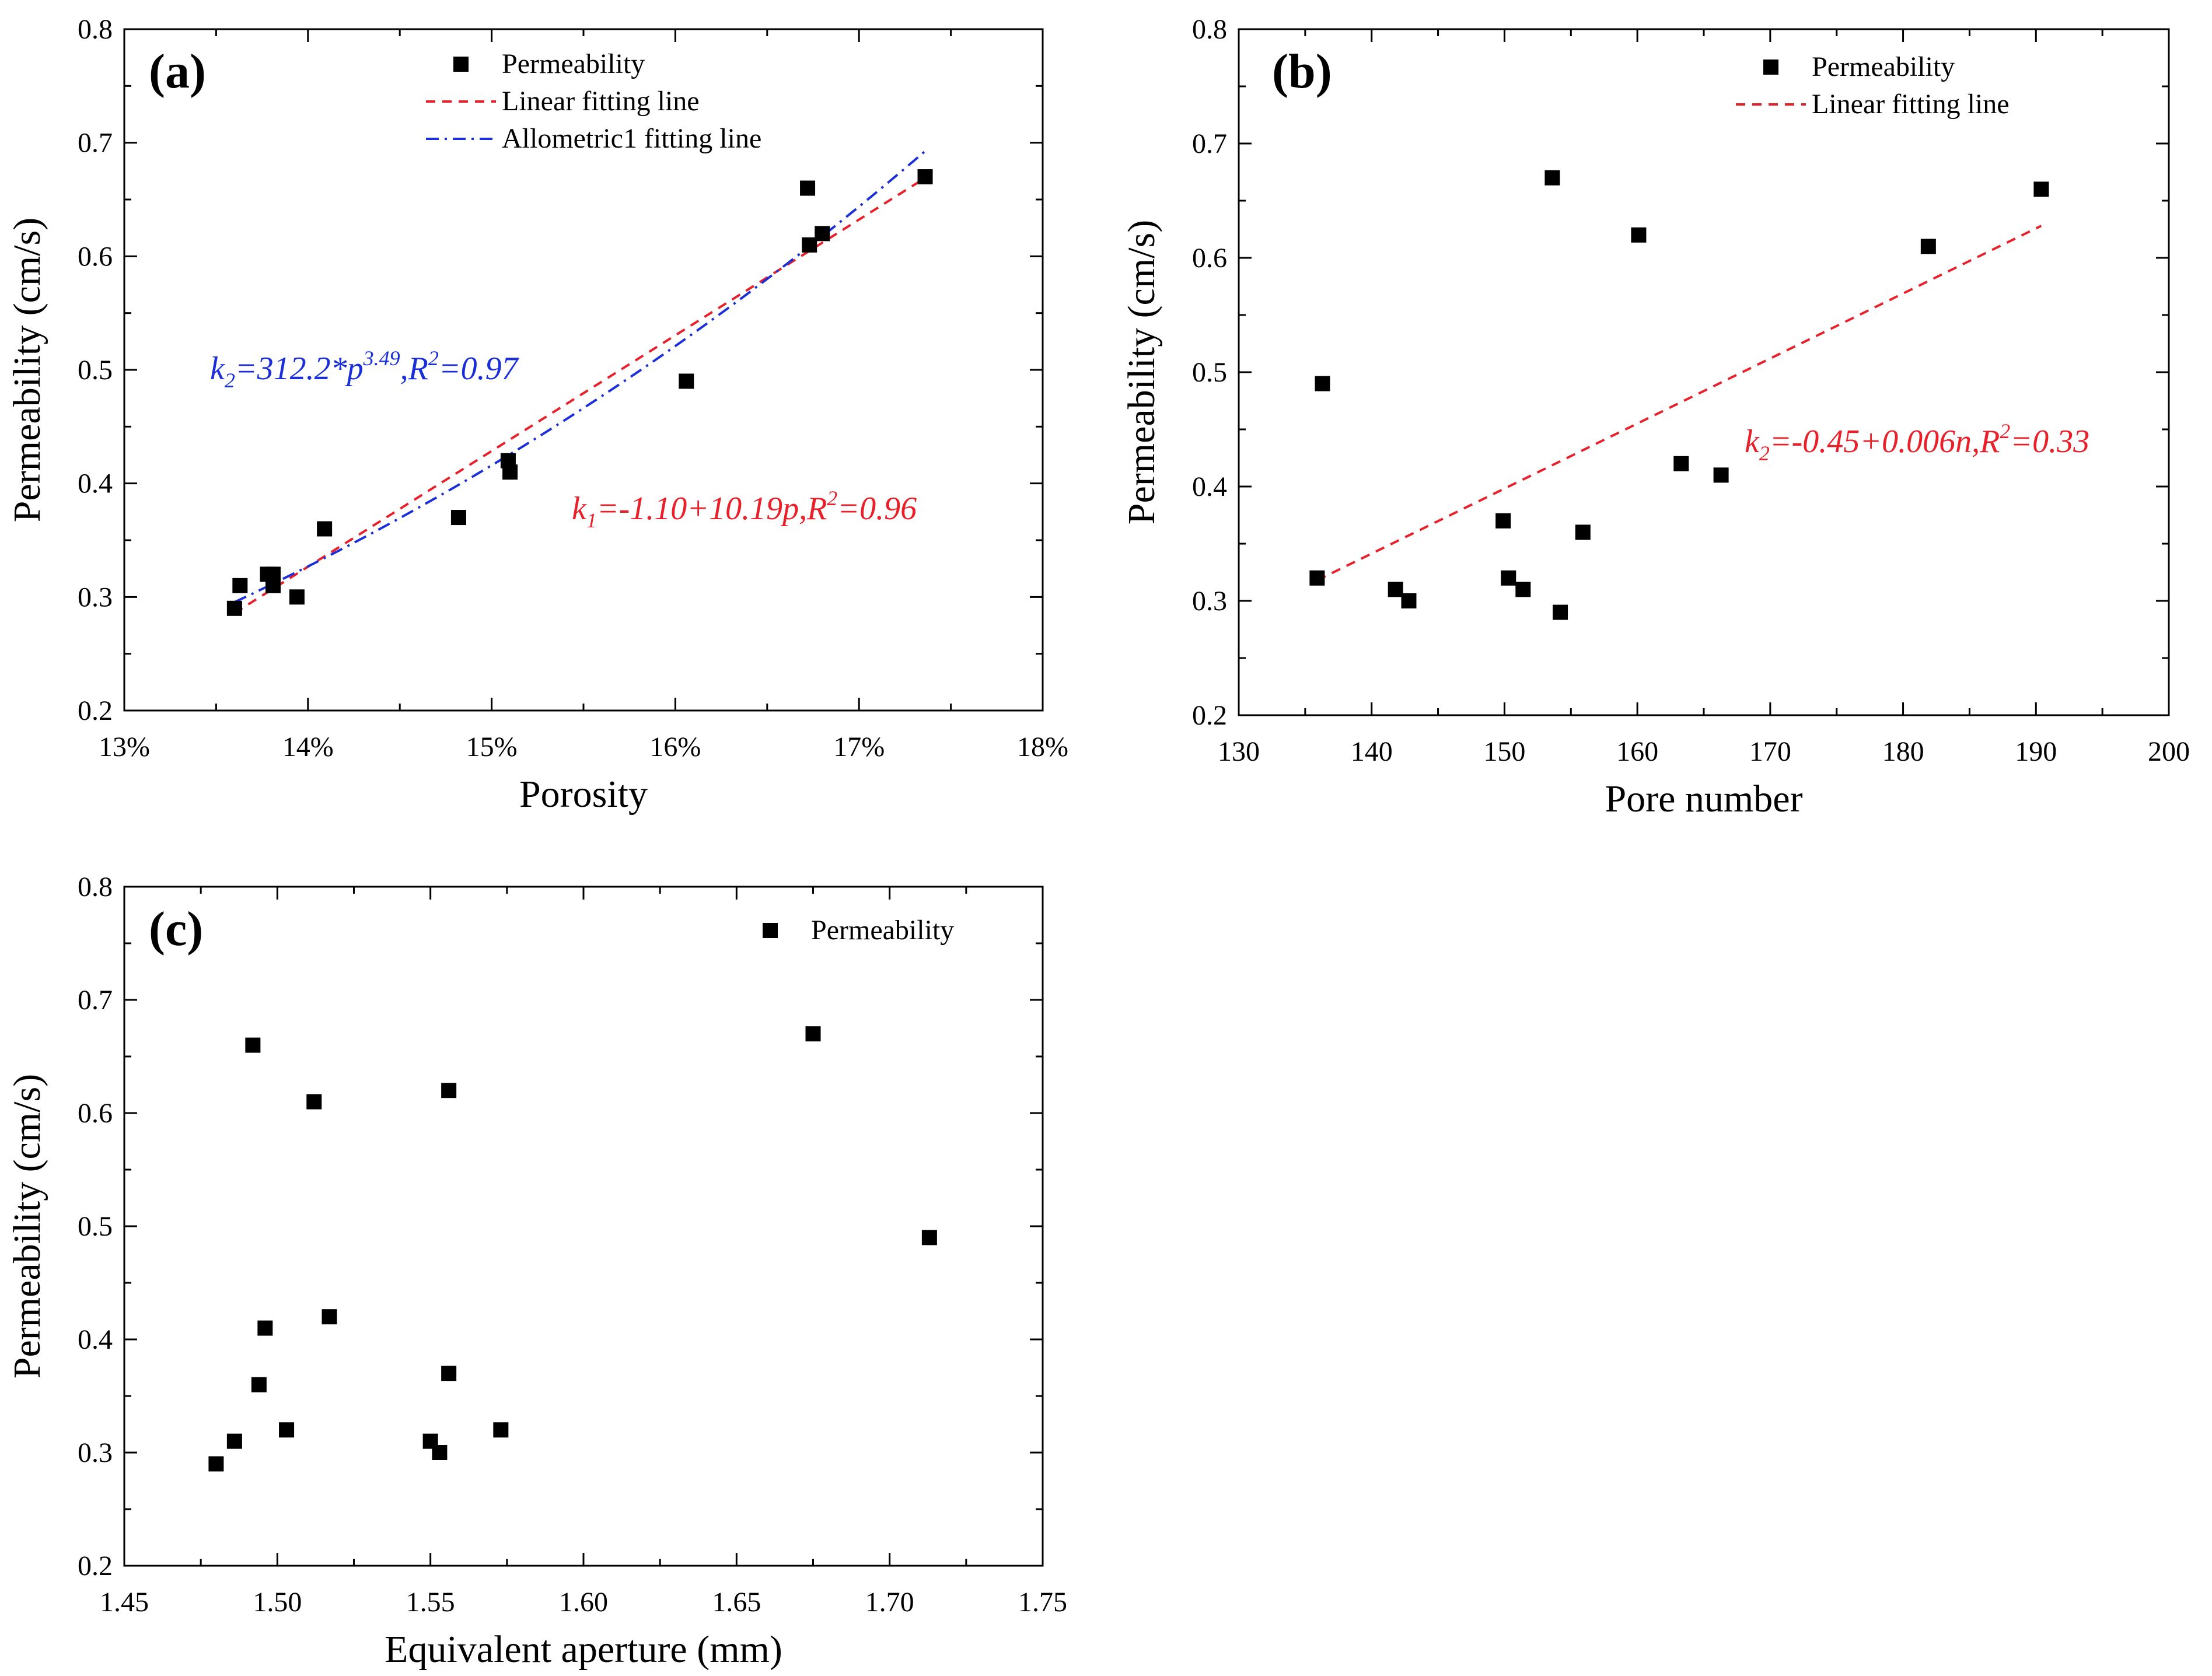 The width and height of the screenshot is (2212, 1676). Describe the element at coordinates (736, 1602) in the screenshot. I see `x-tick-label: 1.65` at that location.